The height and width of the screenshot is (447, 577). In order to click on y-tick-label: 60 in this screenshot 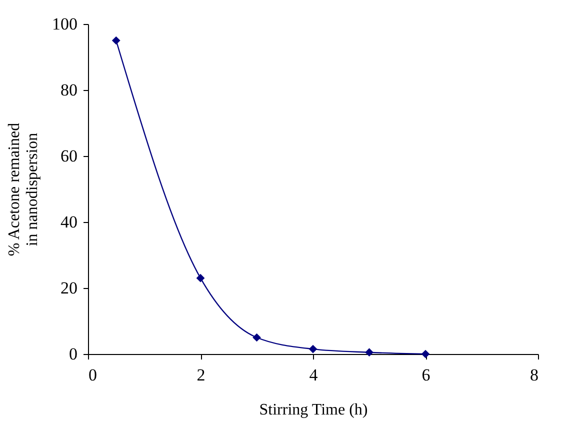, I will do `click(69, 156)`.